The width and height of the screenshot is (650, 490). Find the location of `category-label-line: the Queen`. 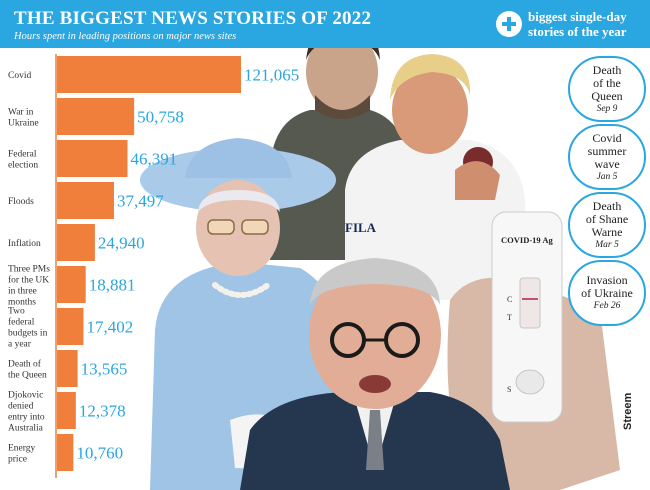

category-label-line: the Queen is located at coordinates (27, 376).